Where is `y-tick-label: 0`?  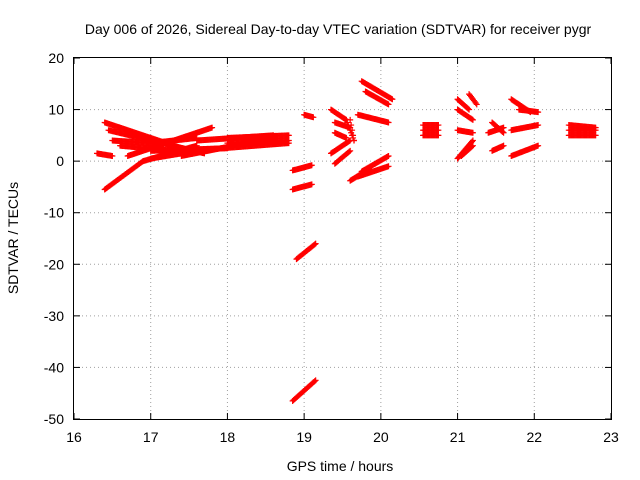 y-tick-label: 0 is located at coordinates (60, 161).